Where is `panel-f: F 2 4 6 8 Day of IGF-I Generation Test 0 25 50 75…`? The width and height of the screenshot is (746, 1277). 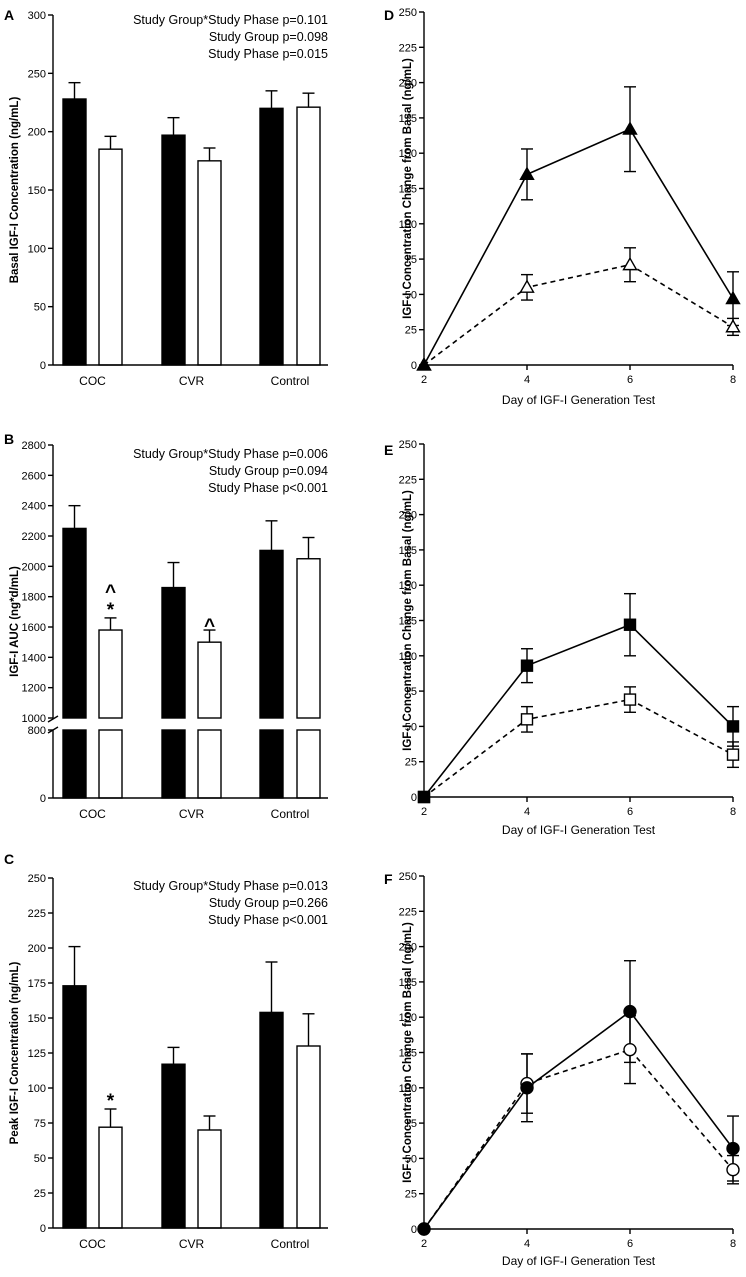
panel-f: F 2 4 6 8 Day of IGF-I Generation Test 0 25 50 75… is located at coordinates (562, 1069).